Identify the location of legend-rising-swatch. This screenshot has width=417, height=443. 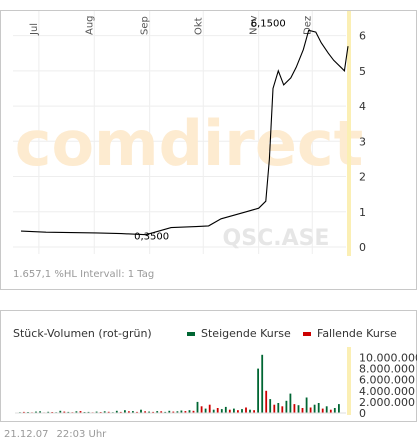
(191, 334).